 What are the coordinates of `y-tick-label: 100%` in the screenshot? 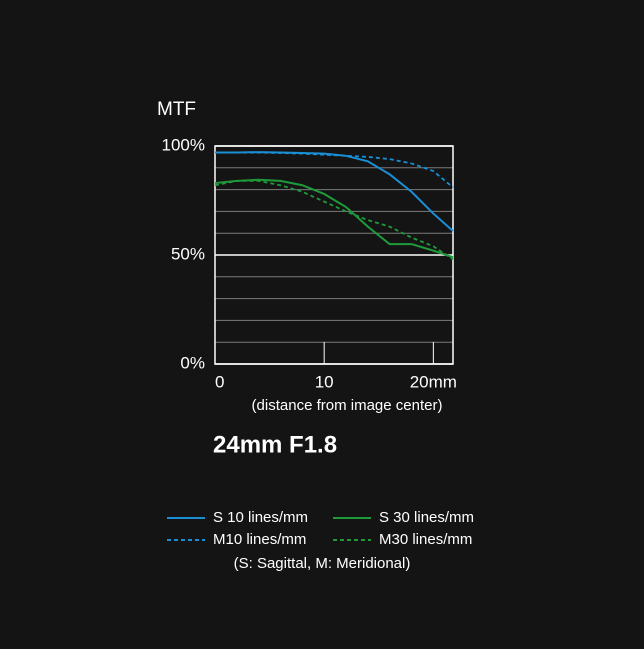 It's located at (183, 144).